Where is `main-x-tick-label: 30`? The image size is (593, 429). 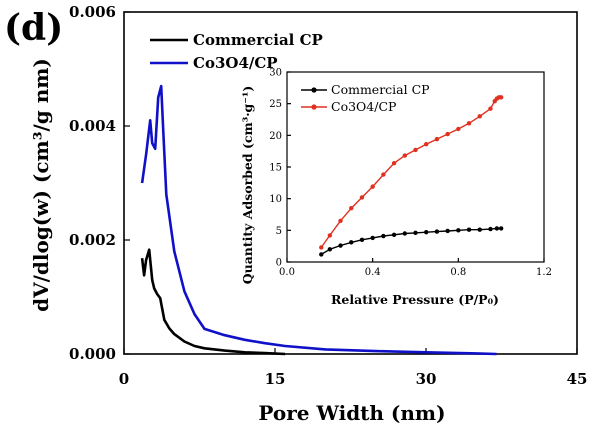 main-x-tick-label: 30 is located at coordinates (426, 379).